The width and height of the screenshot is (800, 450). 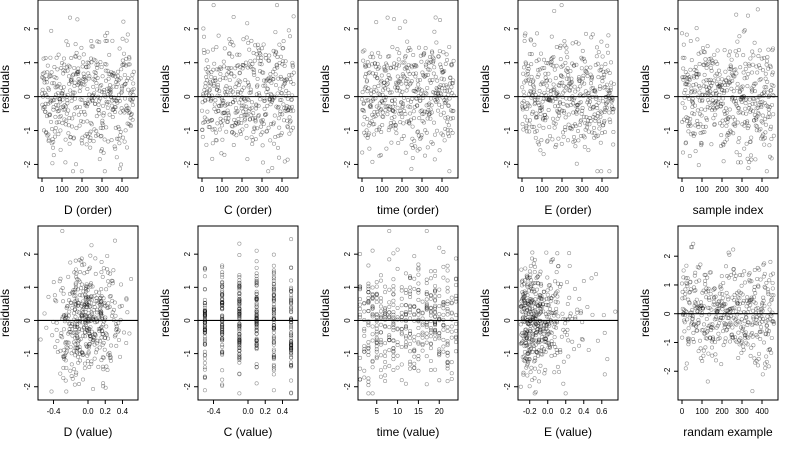 I want to click on y-tick-label: 0, so click(x=187, y=320).